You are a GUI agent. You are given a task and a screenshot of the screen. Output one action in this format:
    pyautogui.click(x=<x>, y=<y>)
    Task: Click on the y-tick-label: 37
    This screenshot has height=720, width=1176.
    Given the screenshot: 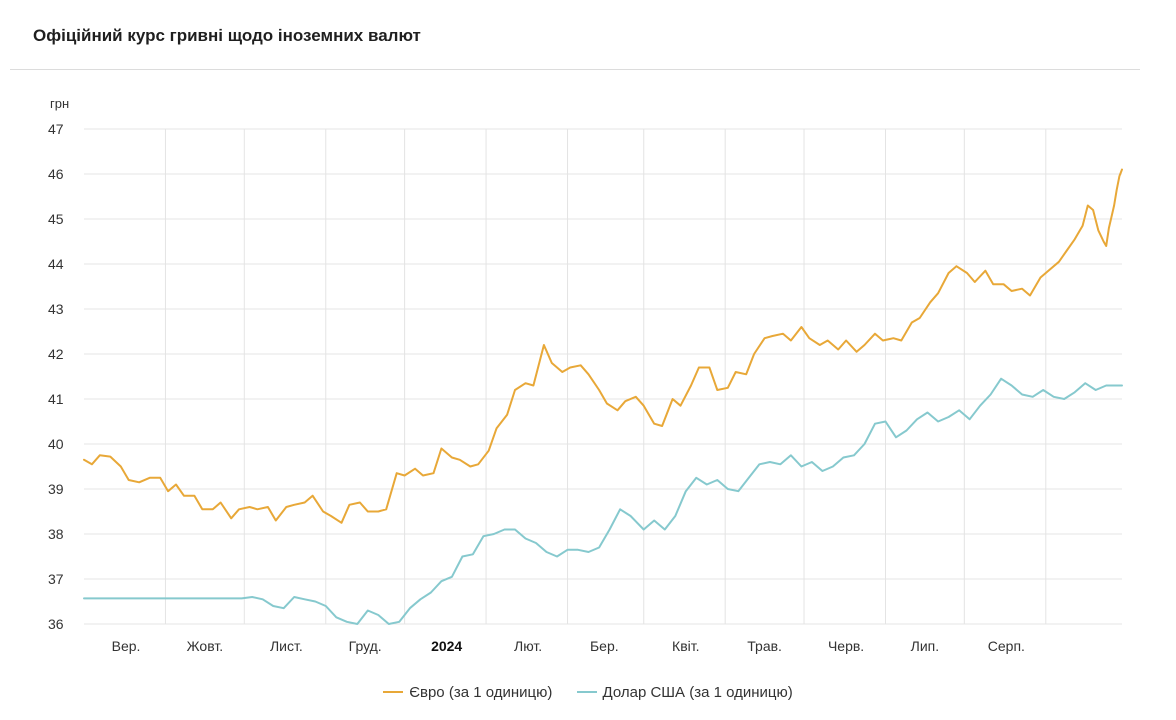 What is the action you would take?
    pyautogui.click(x=56, y=579)
    